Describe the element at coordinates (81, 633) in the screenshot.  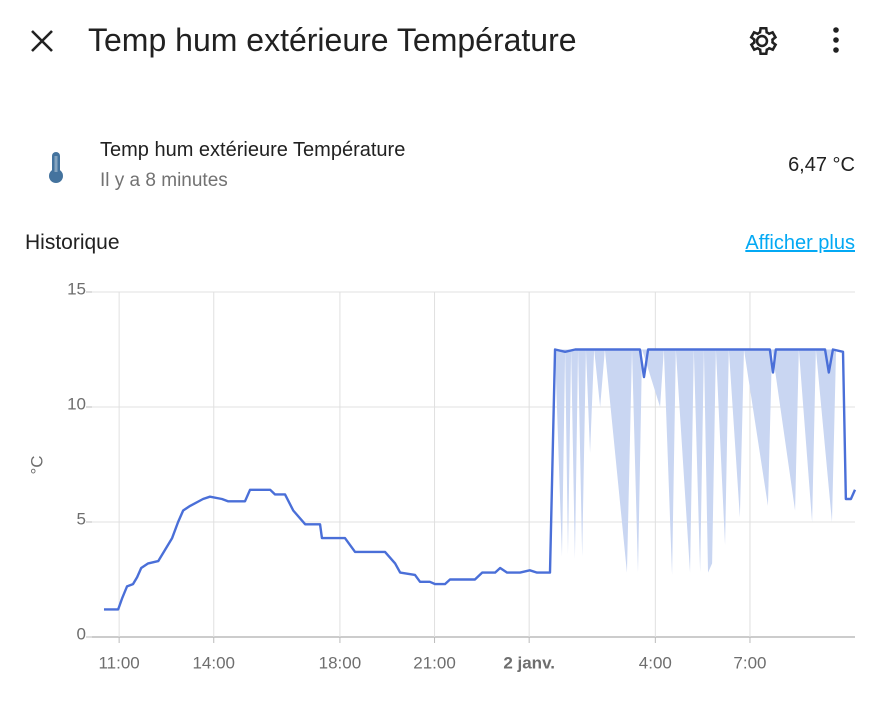
I see `y-tick-label: 0` at that location.